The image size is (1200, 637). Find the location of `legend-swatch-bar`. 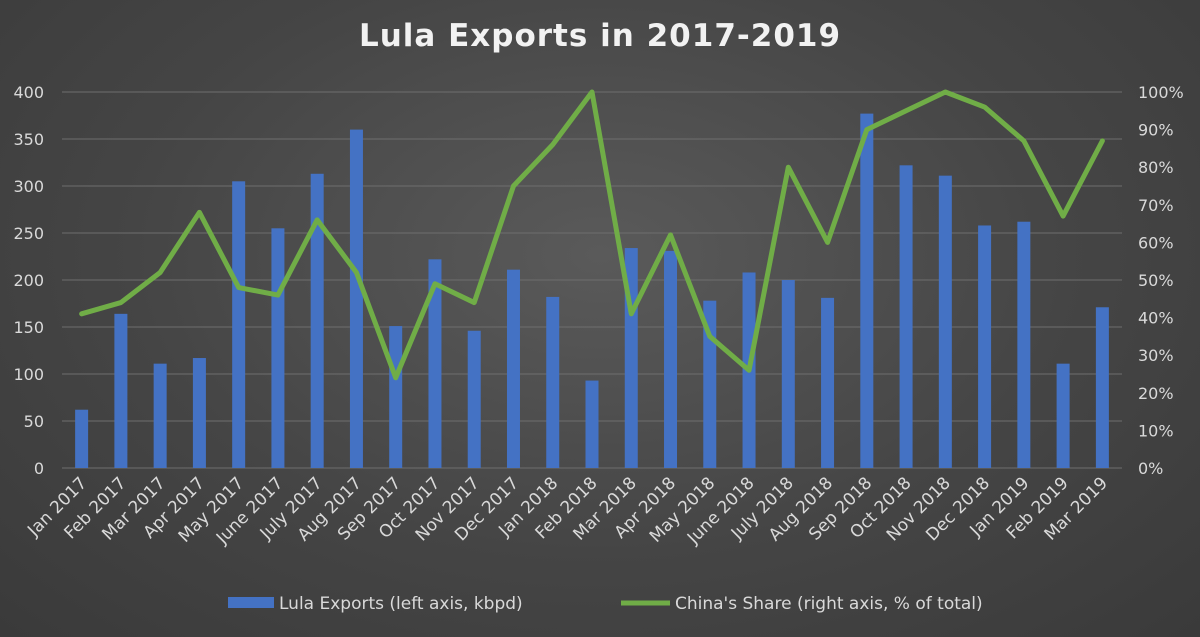

legend-swatch-bar is located at coordinates (251, 602).